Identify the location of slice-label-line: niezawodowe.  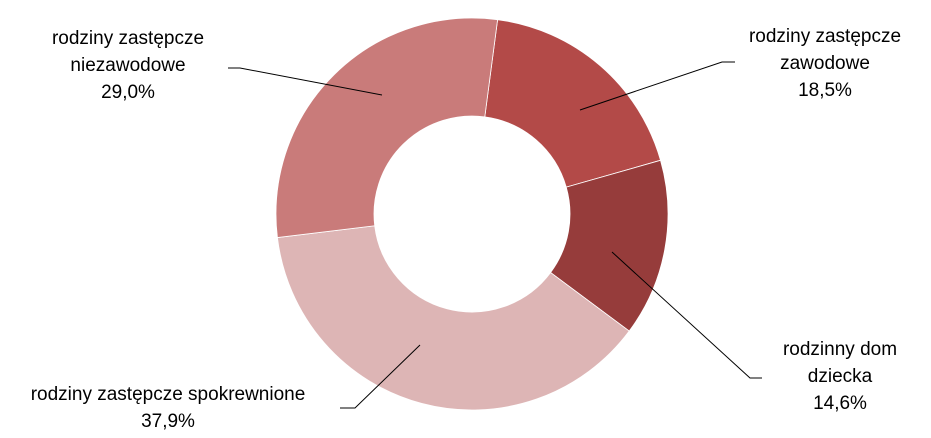
(127, 65).